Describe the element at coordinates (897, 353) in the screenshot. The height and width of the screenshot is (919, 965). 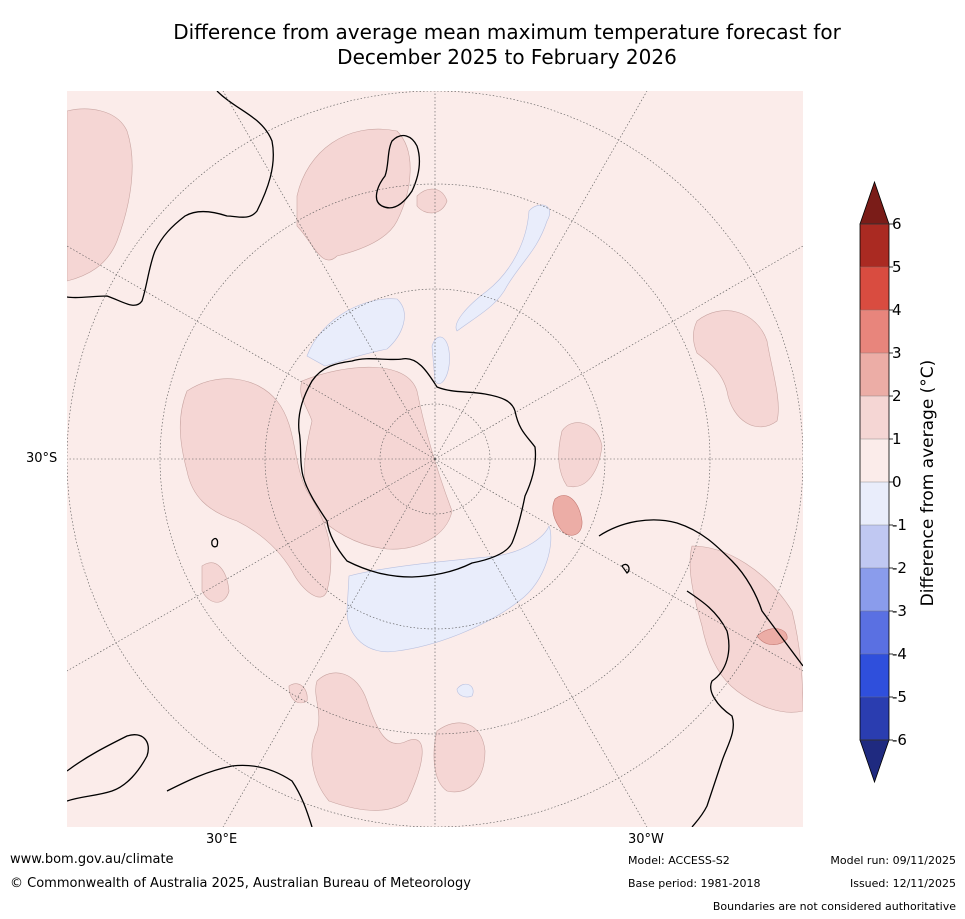
I see `colorbar-tick-label: 3` at that location.